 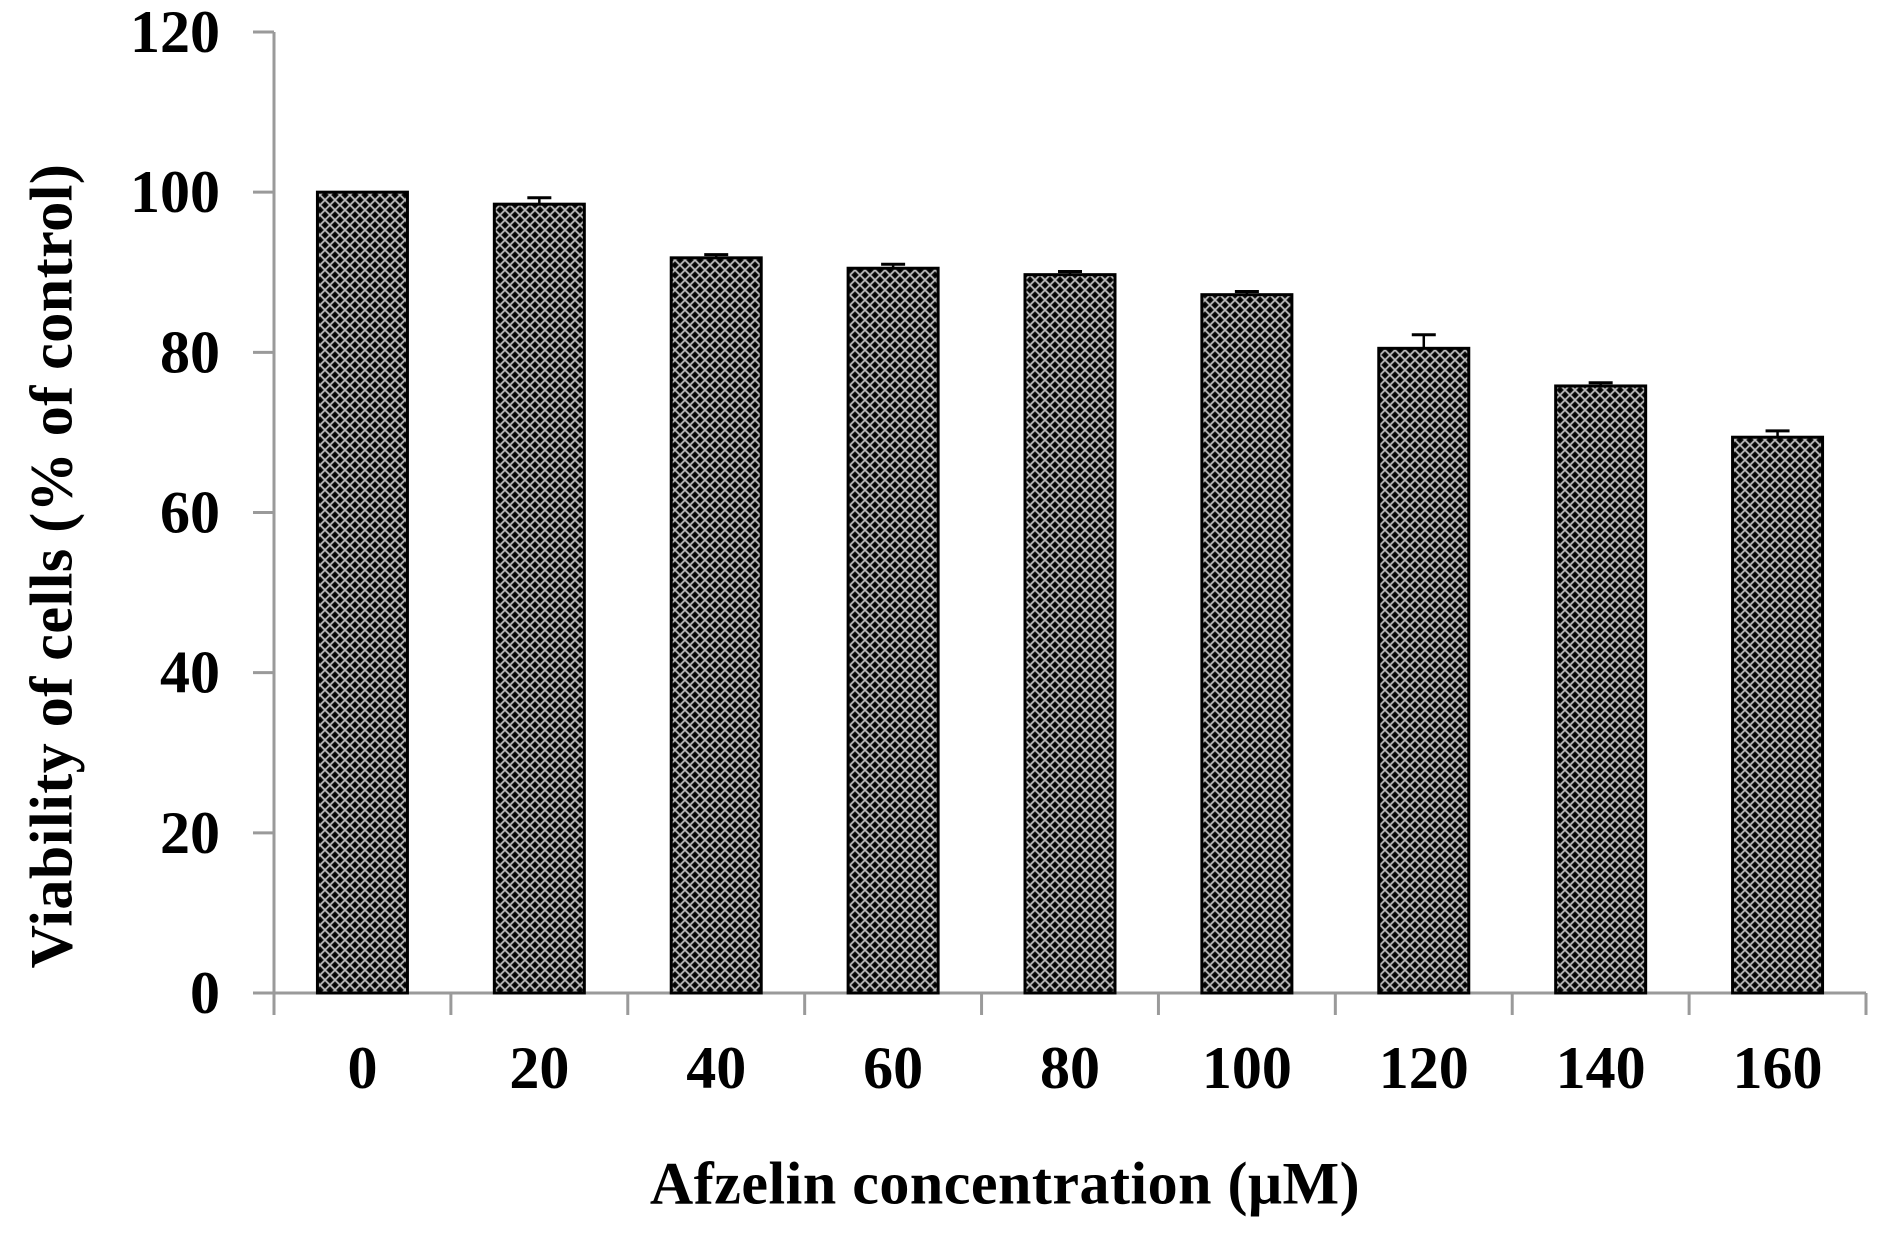 I want to click on x-tick-label: 20, so click(x=539, y=1068).